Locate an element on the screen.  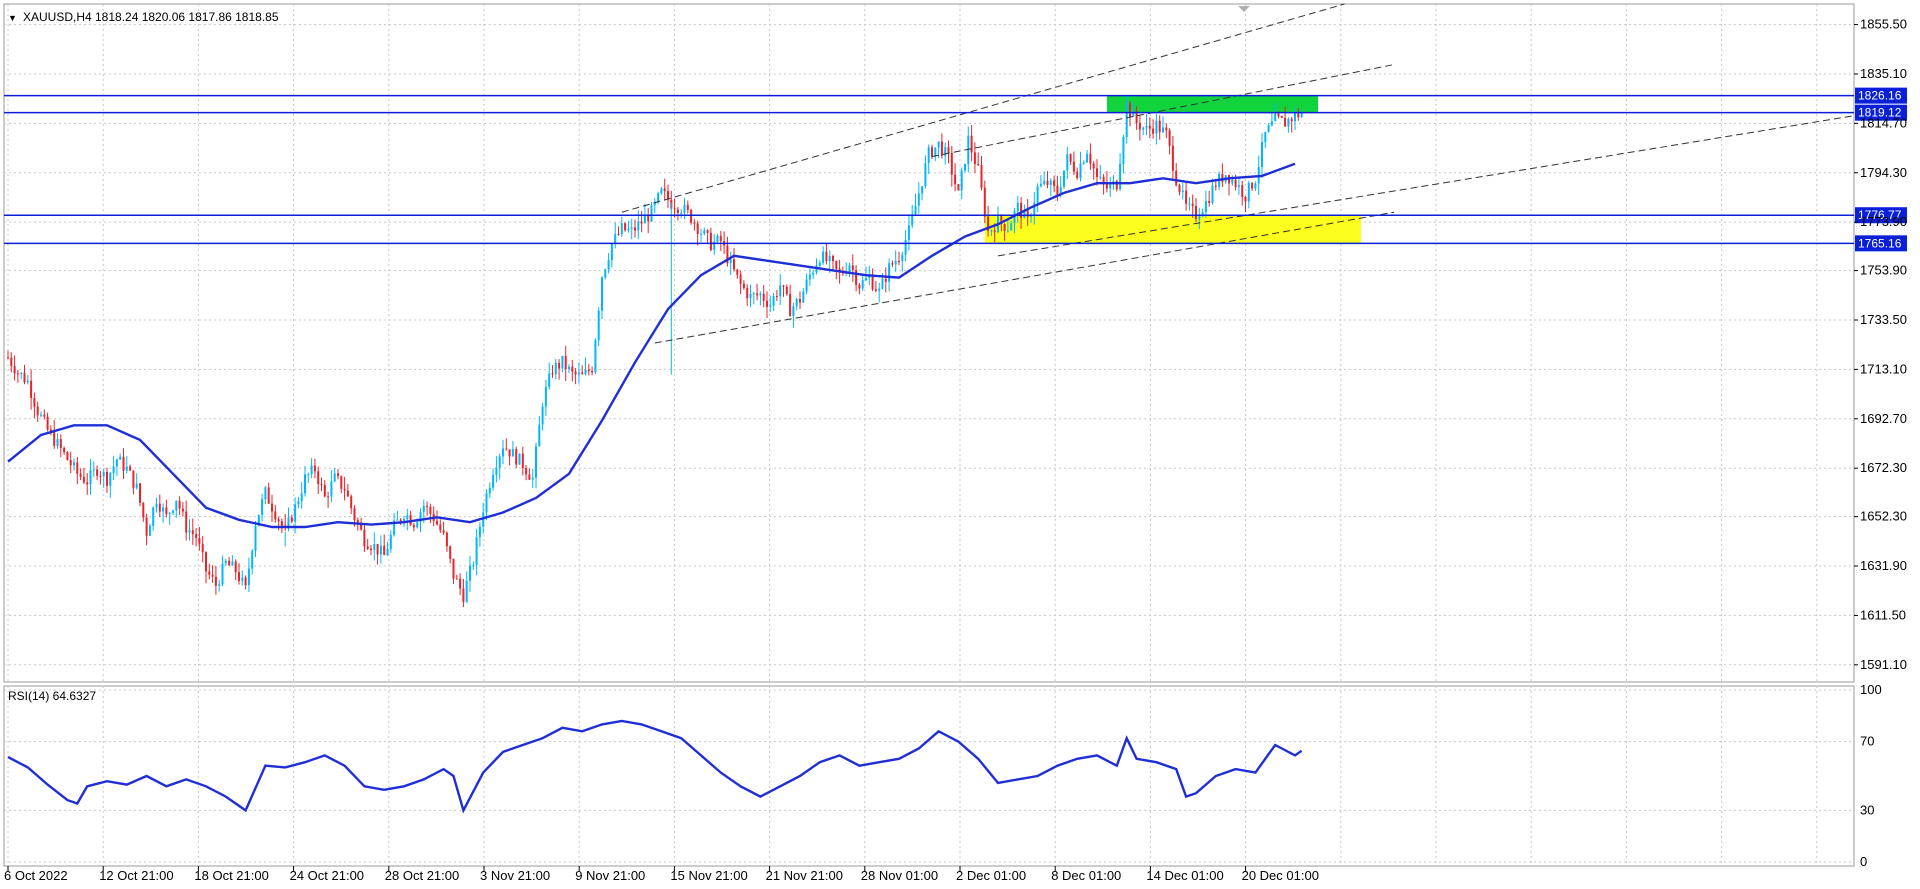
chart-shift-marker-icon is located at coordinates (1244, 9).